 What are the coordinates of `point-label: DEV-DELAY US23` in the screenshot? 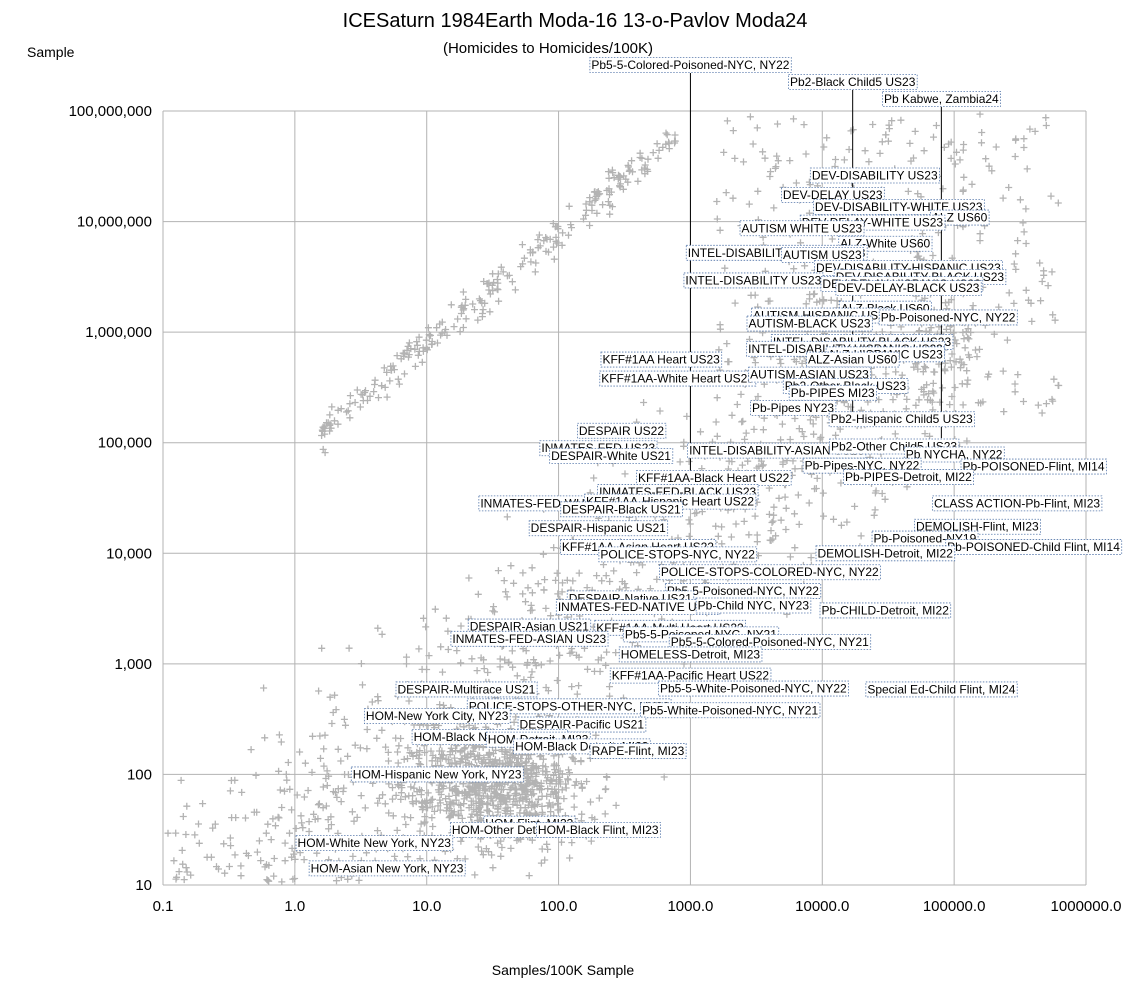 It's located at (833, 195).